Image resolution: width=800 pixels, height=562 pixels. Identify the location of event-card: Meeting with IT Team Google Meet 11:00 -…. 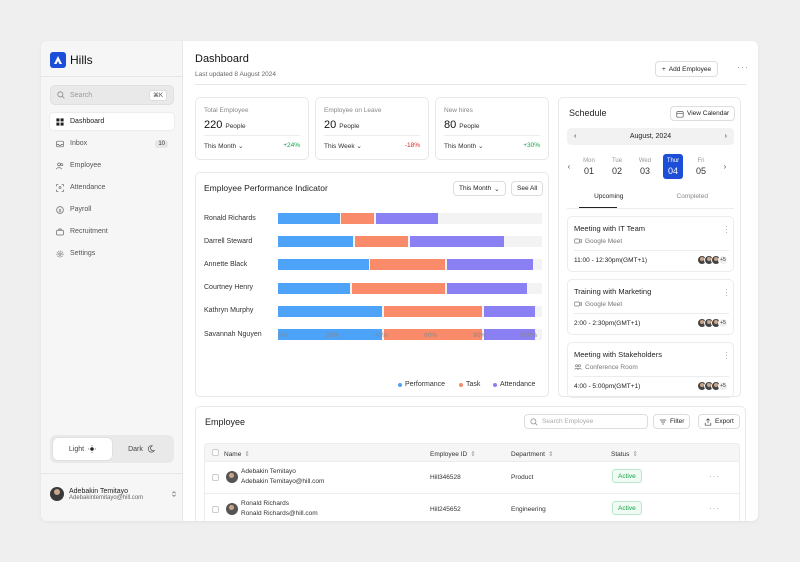
(650, 244).